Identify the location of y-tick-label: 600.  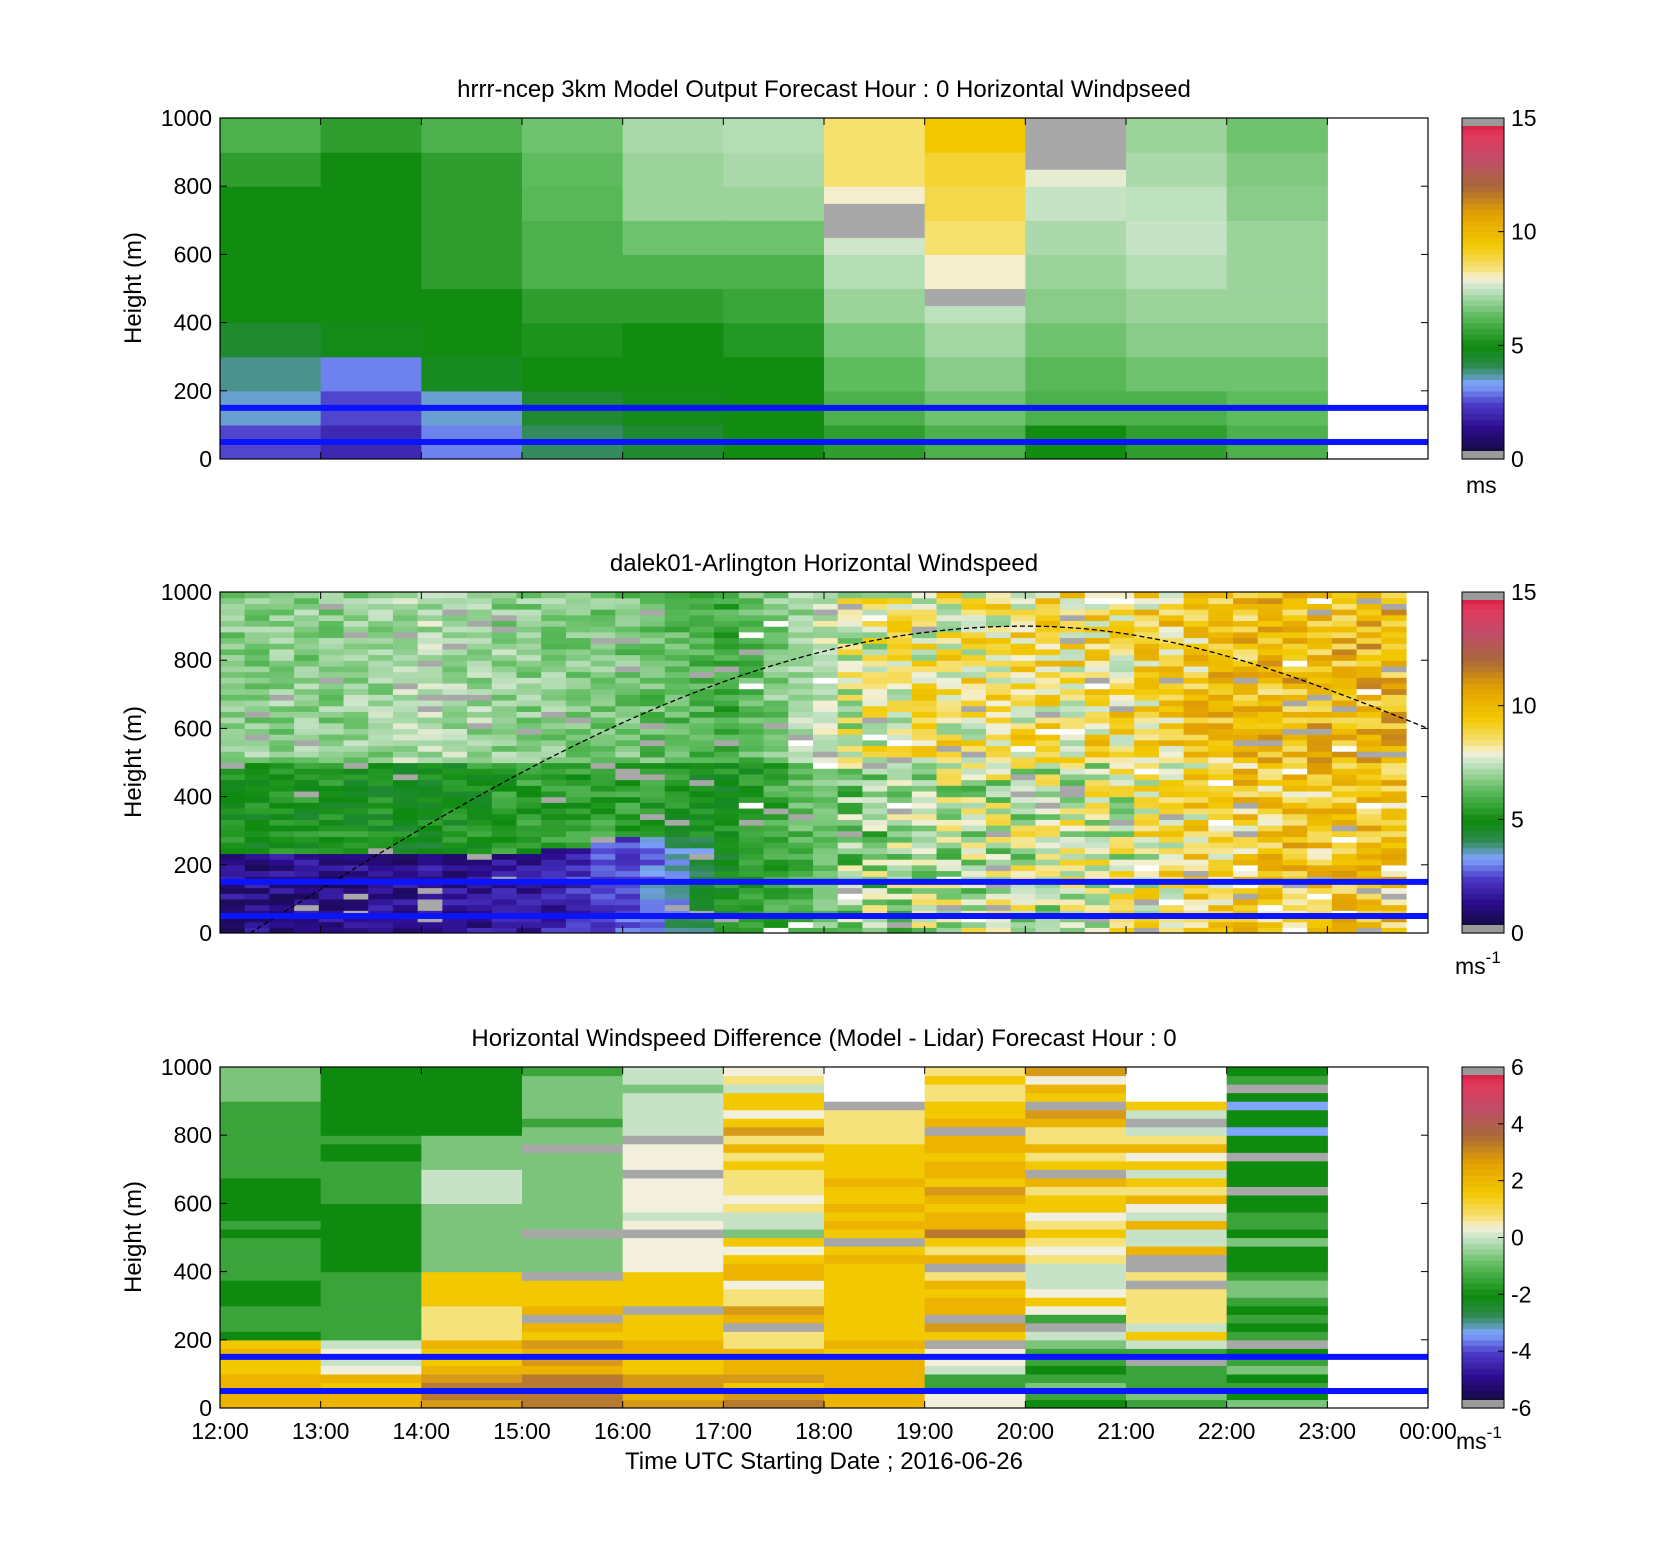
(193, 728).